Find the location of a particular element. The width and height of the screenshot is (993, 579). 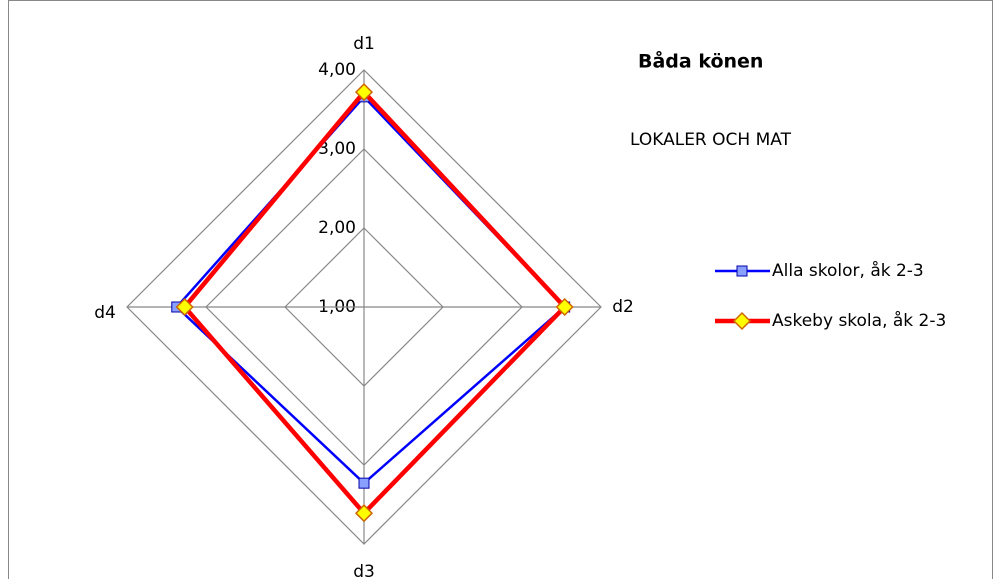

legend-label: Askeby skola, åk 2-3 is located at coordinates (859, 320).